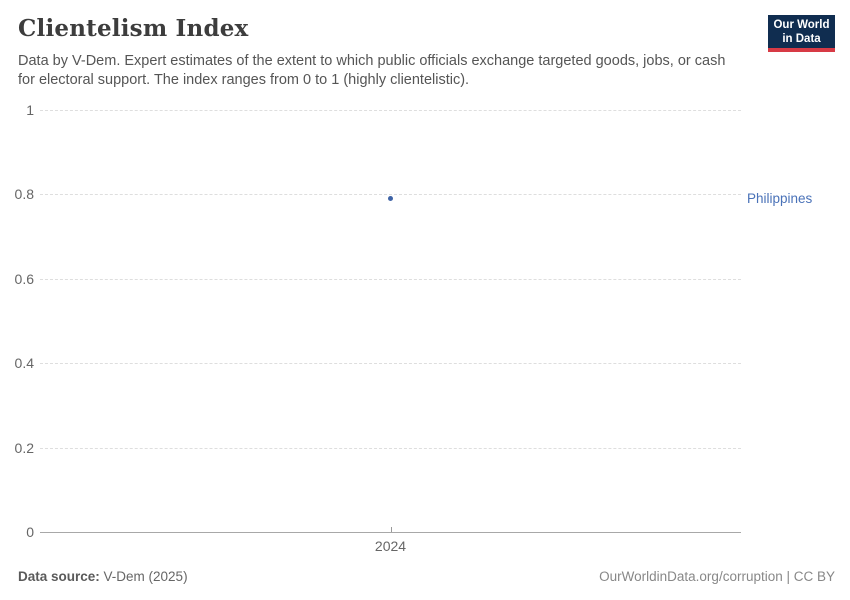 The image size is (850, 600). What do you see at coordinates (801, 25) in the screenshot?
I see `owid-logo-line1: Our World` at bounding box center [801, 25].